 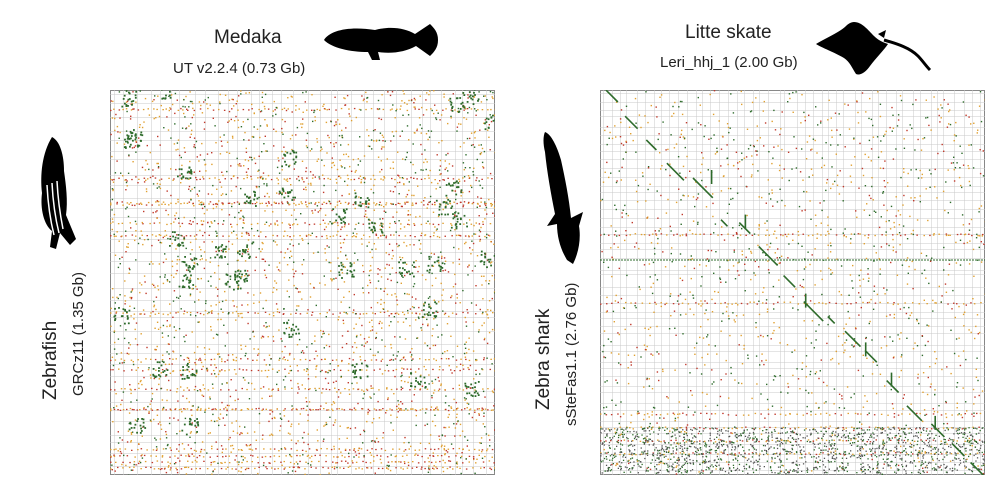 I want to click on zebrafish-silhouette-icon, so click(x=58, y=193).